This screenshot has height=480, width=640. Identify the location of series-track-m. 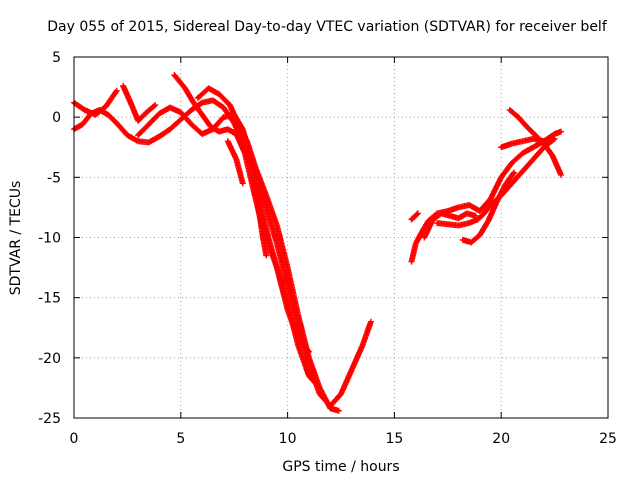
(488, 207).